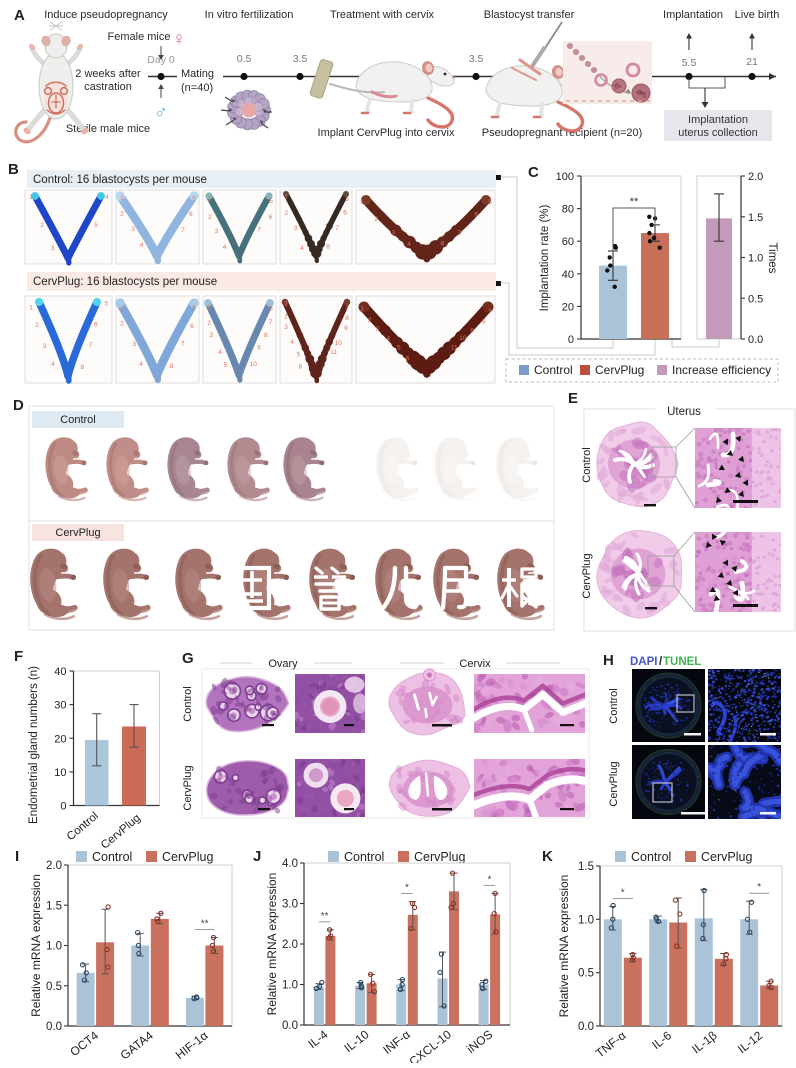  Describe the element at coordinates (257, 856) in the screenshot. I see `svg-text: J` at that location.